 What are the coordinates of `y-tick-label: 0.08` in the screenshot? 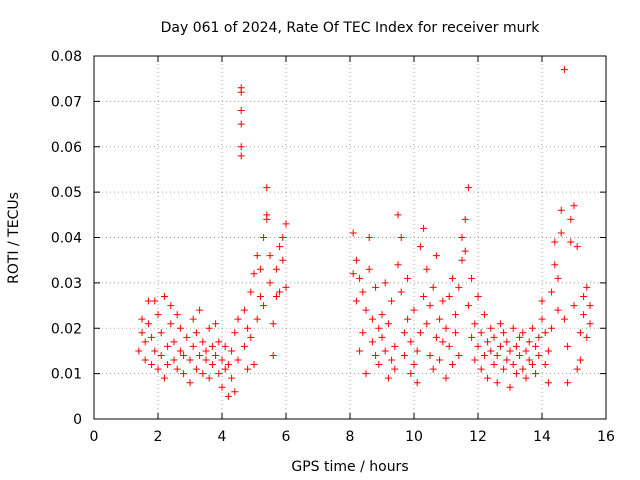 It's located at (66, 57).